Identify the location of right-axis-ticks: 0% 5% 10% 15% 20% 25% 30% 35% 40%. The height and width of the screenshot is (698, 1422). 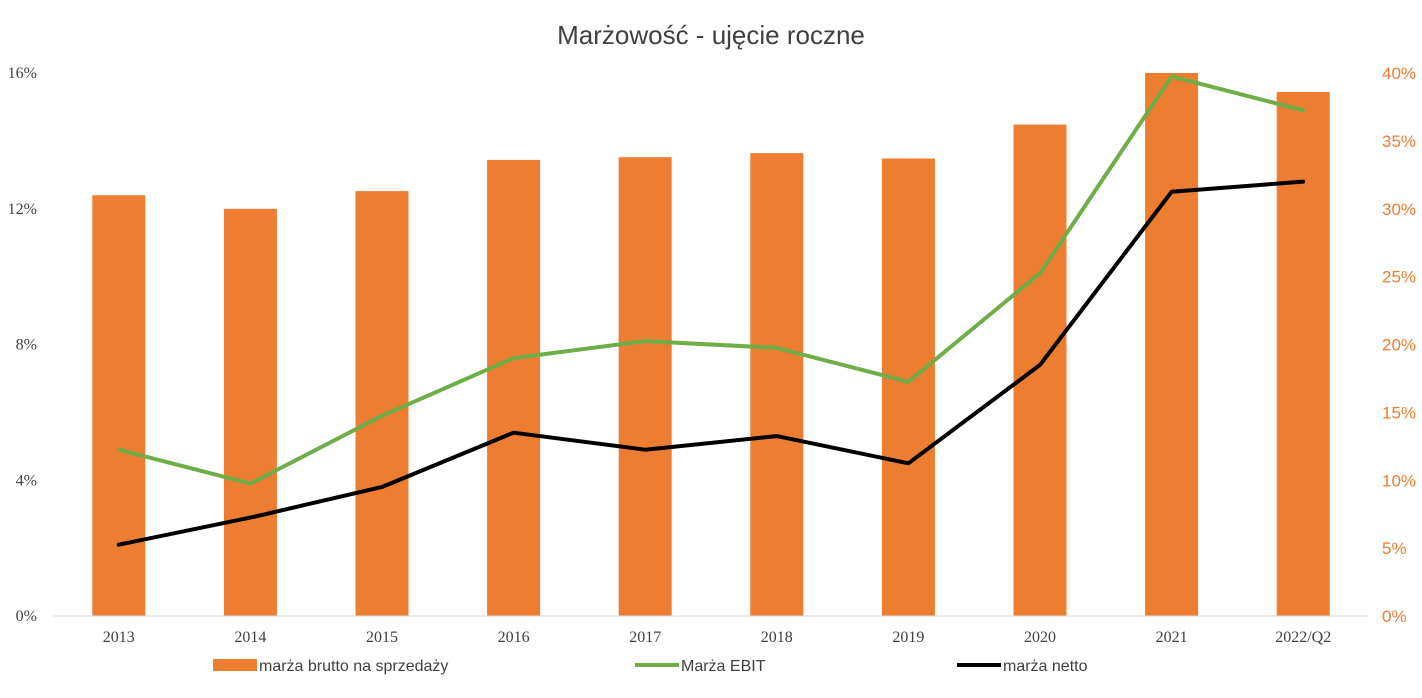
(1399, 345).